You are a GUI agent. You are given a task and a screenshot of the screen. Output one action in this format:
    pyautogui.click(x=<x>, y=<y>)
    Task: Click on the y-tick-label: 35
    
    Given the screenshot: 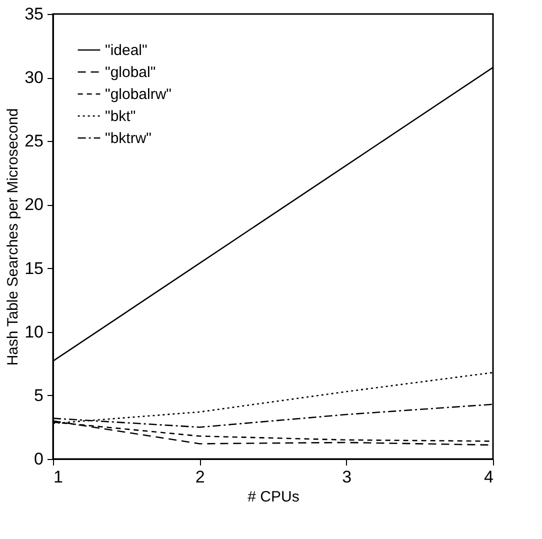 What is the action you would take?
    pyautogui.click(x=34, y=14)
    